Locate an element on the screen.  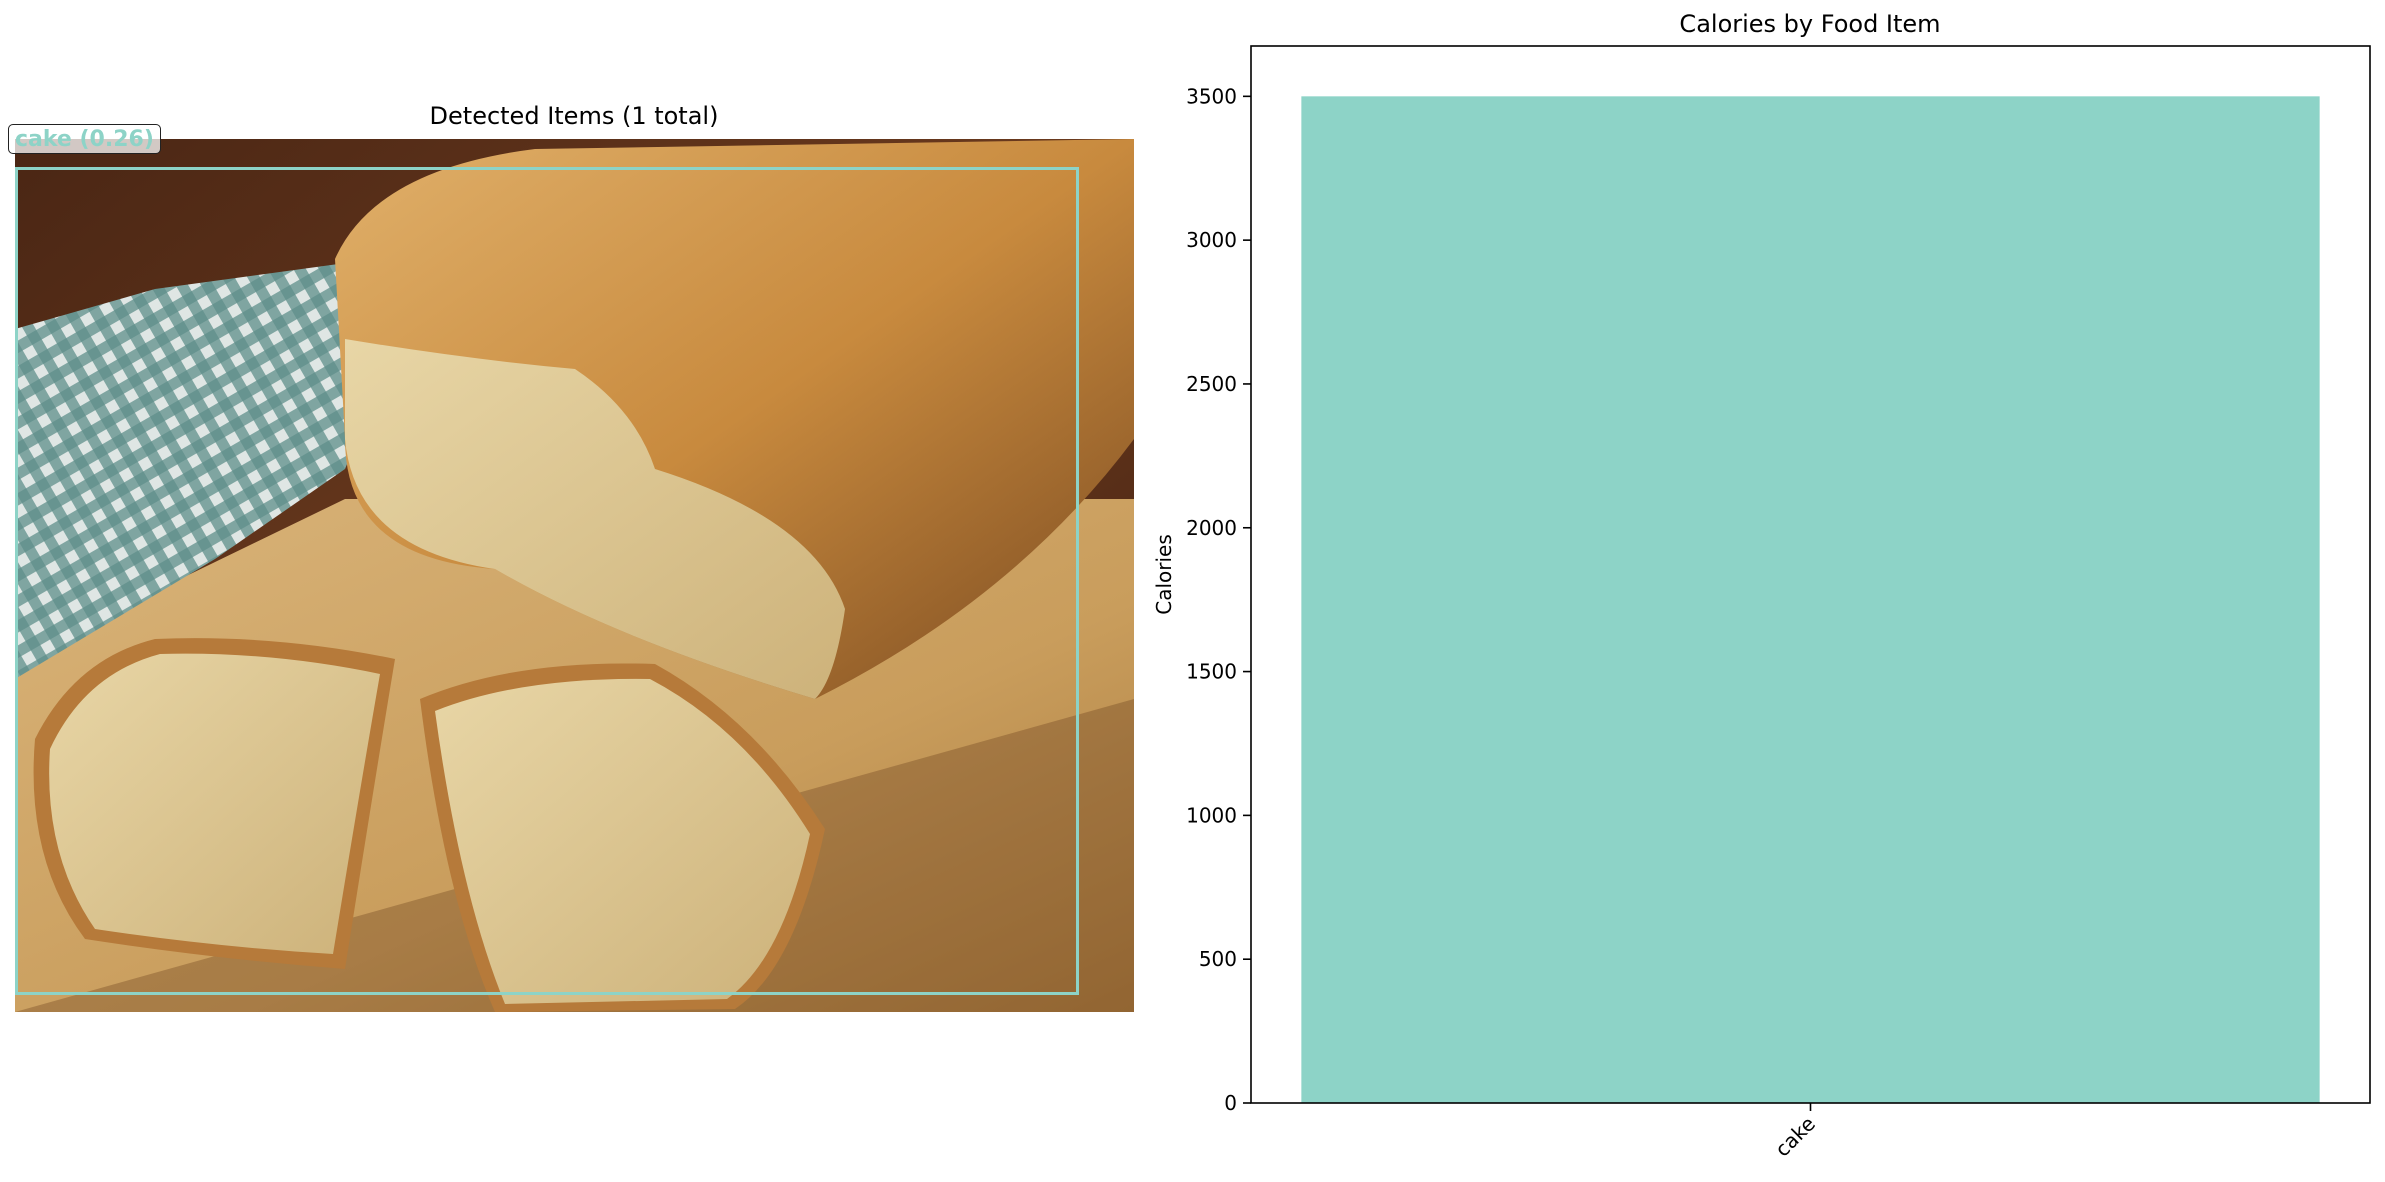
y-tick-label: 3000 is located at coordinates (1211, 240).